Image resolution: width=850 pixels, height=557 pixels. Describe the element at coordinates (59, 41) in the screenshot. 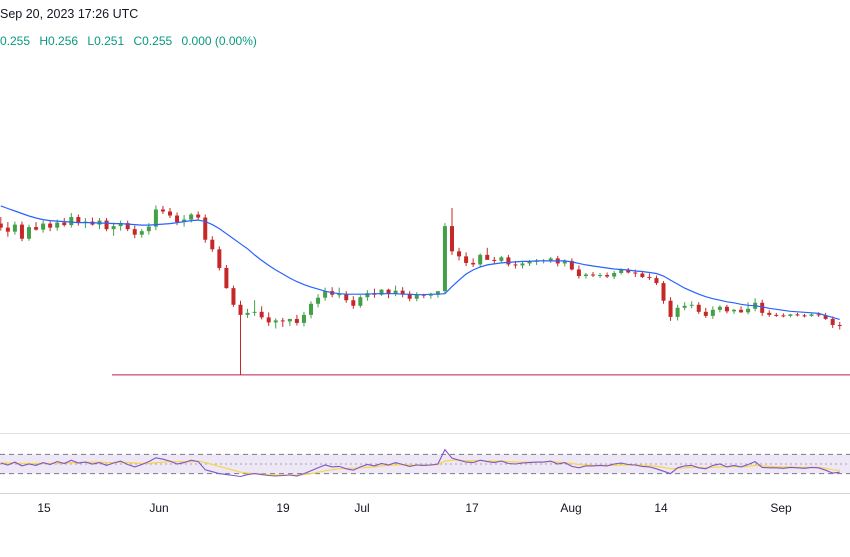

I see `high-value: H0.256` at that location.